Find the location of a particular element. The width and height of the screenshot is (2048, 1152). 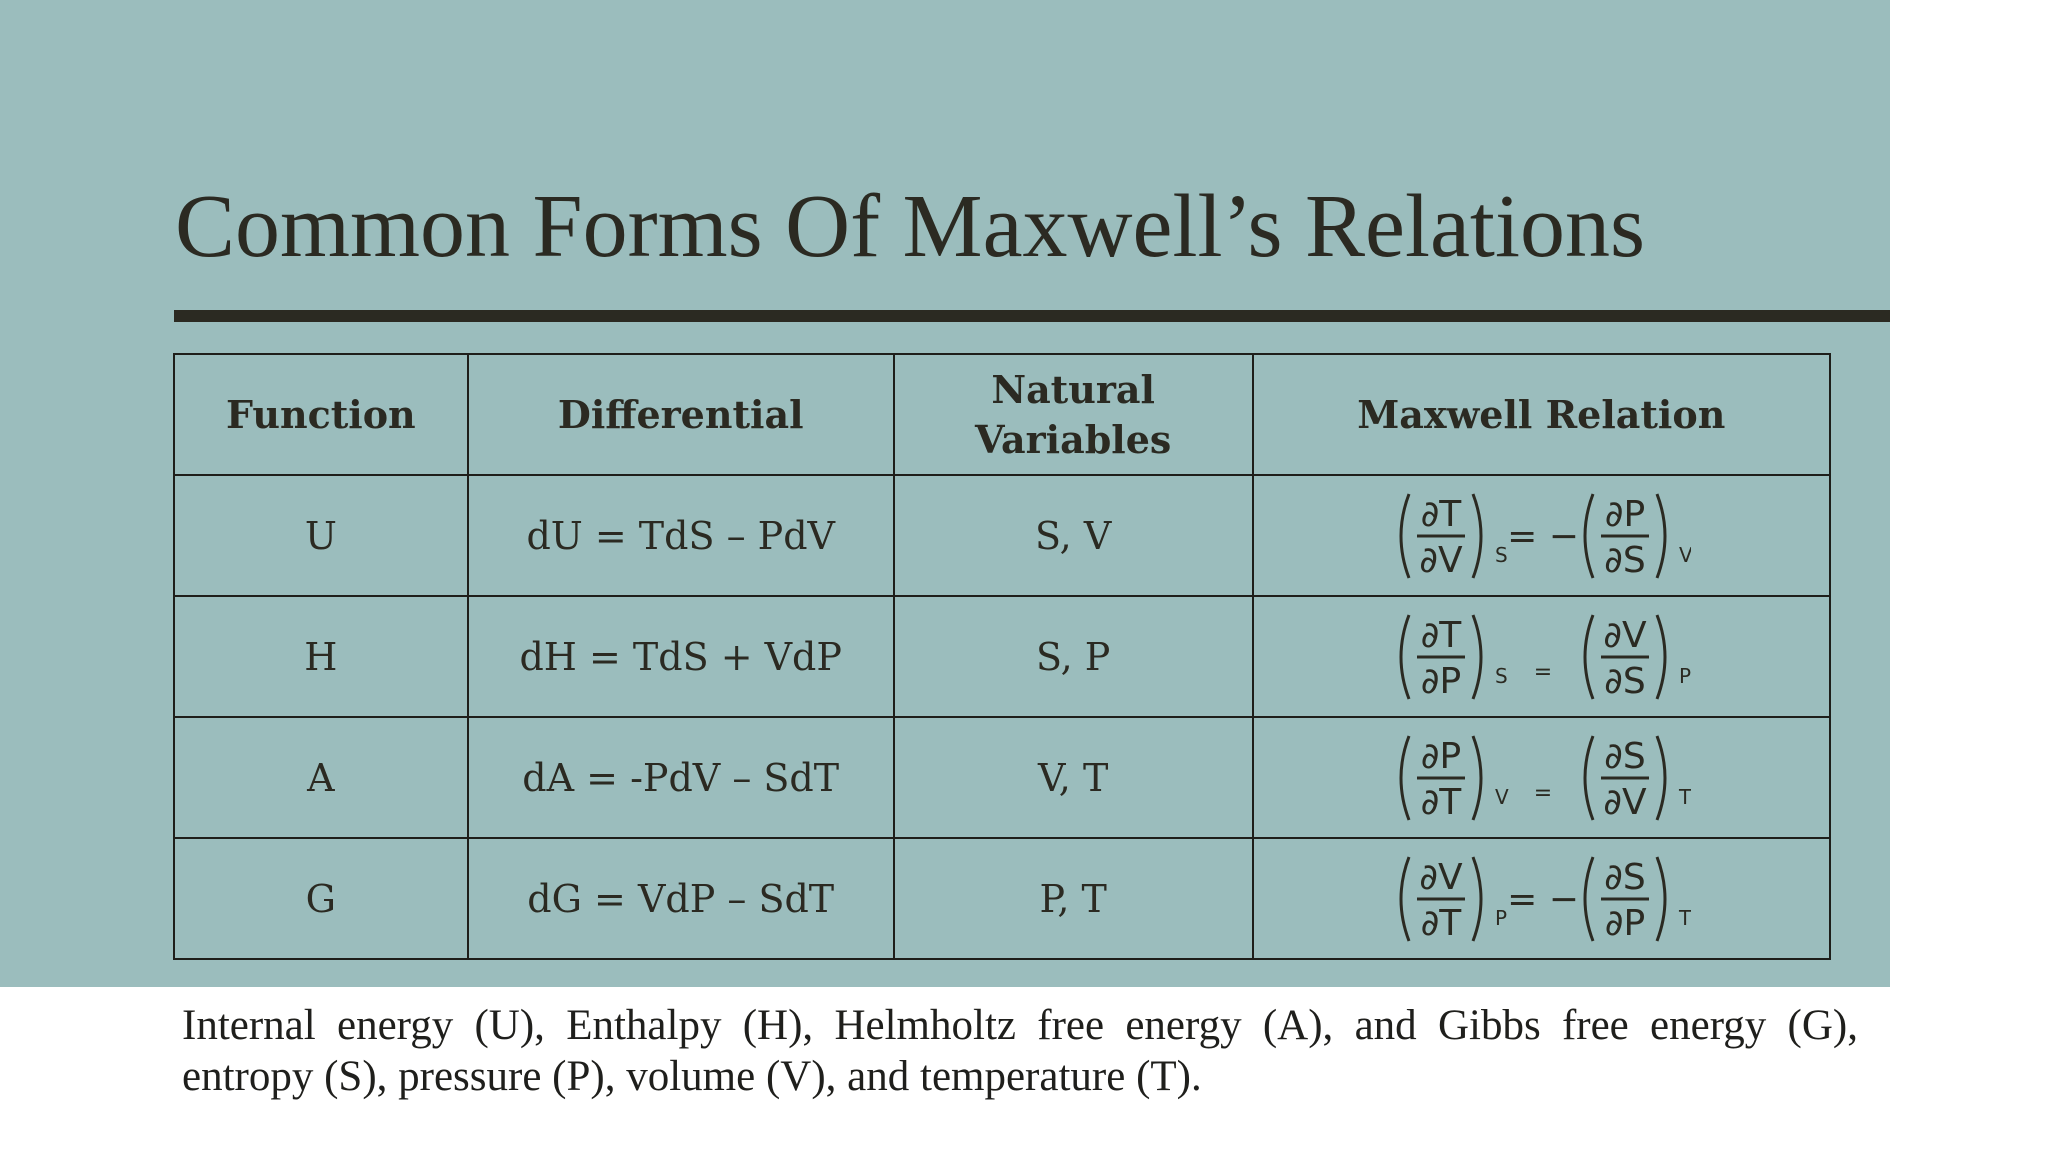

cell-function: U is located at coordinates (321, 535).